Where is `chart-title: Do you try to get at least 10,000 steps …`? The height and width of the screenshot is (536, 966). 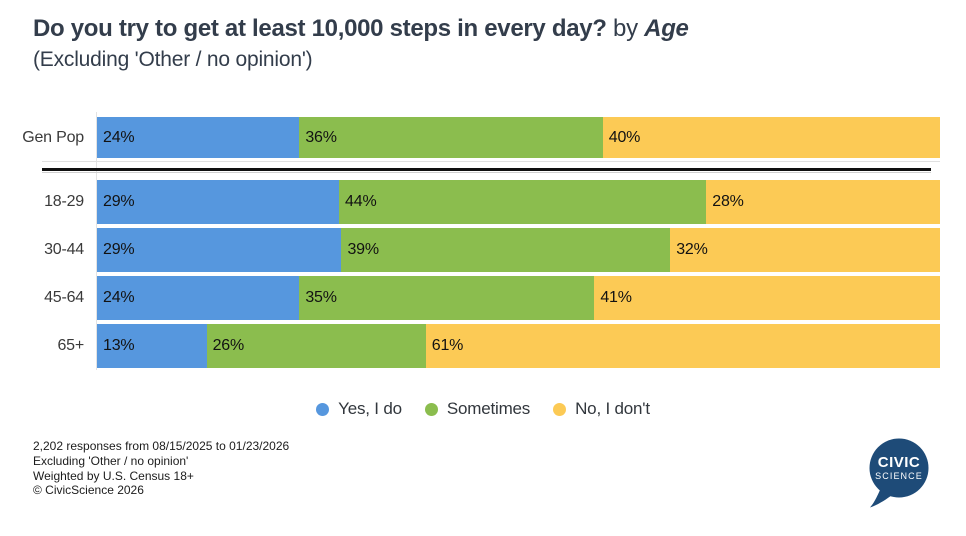 chart-title: Do you try to get at least 10,000 steps … is located at coordinates (488, 29).